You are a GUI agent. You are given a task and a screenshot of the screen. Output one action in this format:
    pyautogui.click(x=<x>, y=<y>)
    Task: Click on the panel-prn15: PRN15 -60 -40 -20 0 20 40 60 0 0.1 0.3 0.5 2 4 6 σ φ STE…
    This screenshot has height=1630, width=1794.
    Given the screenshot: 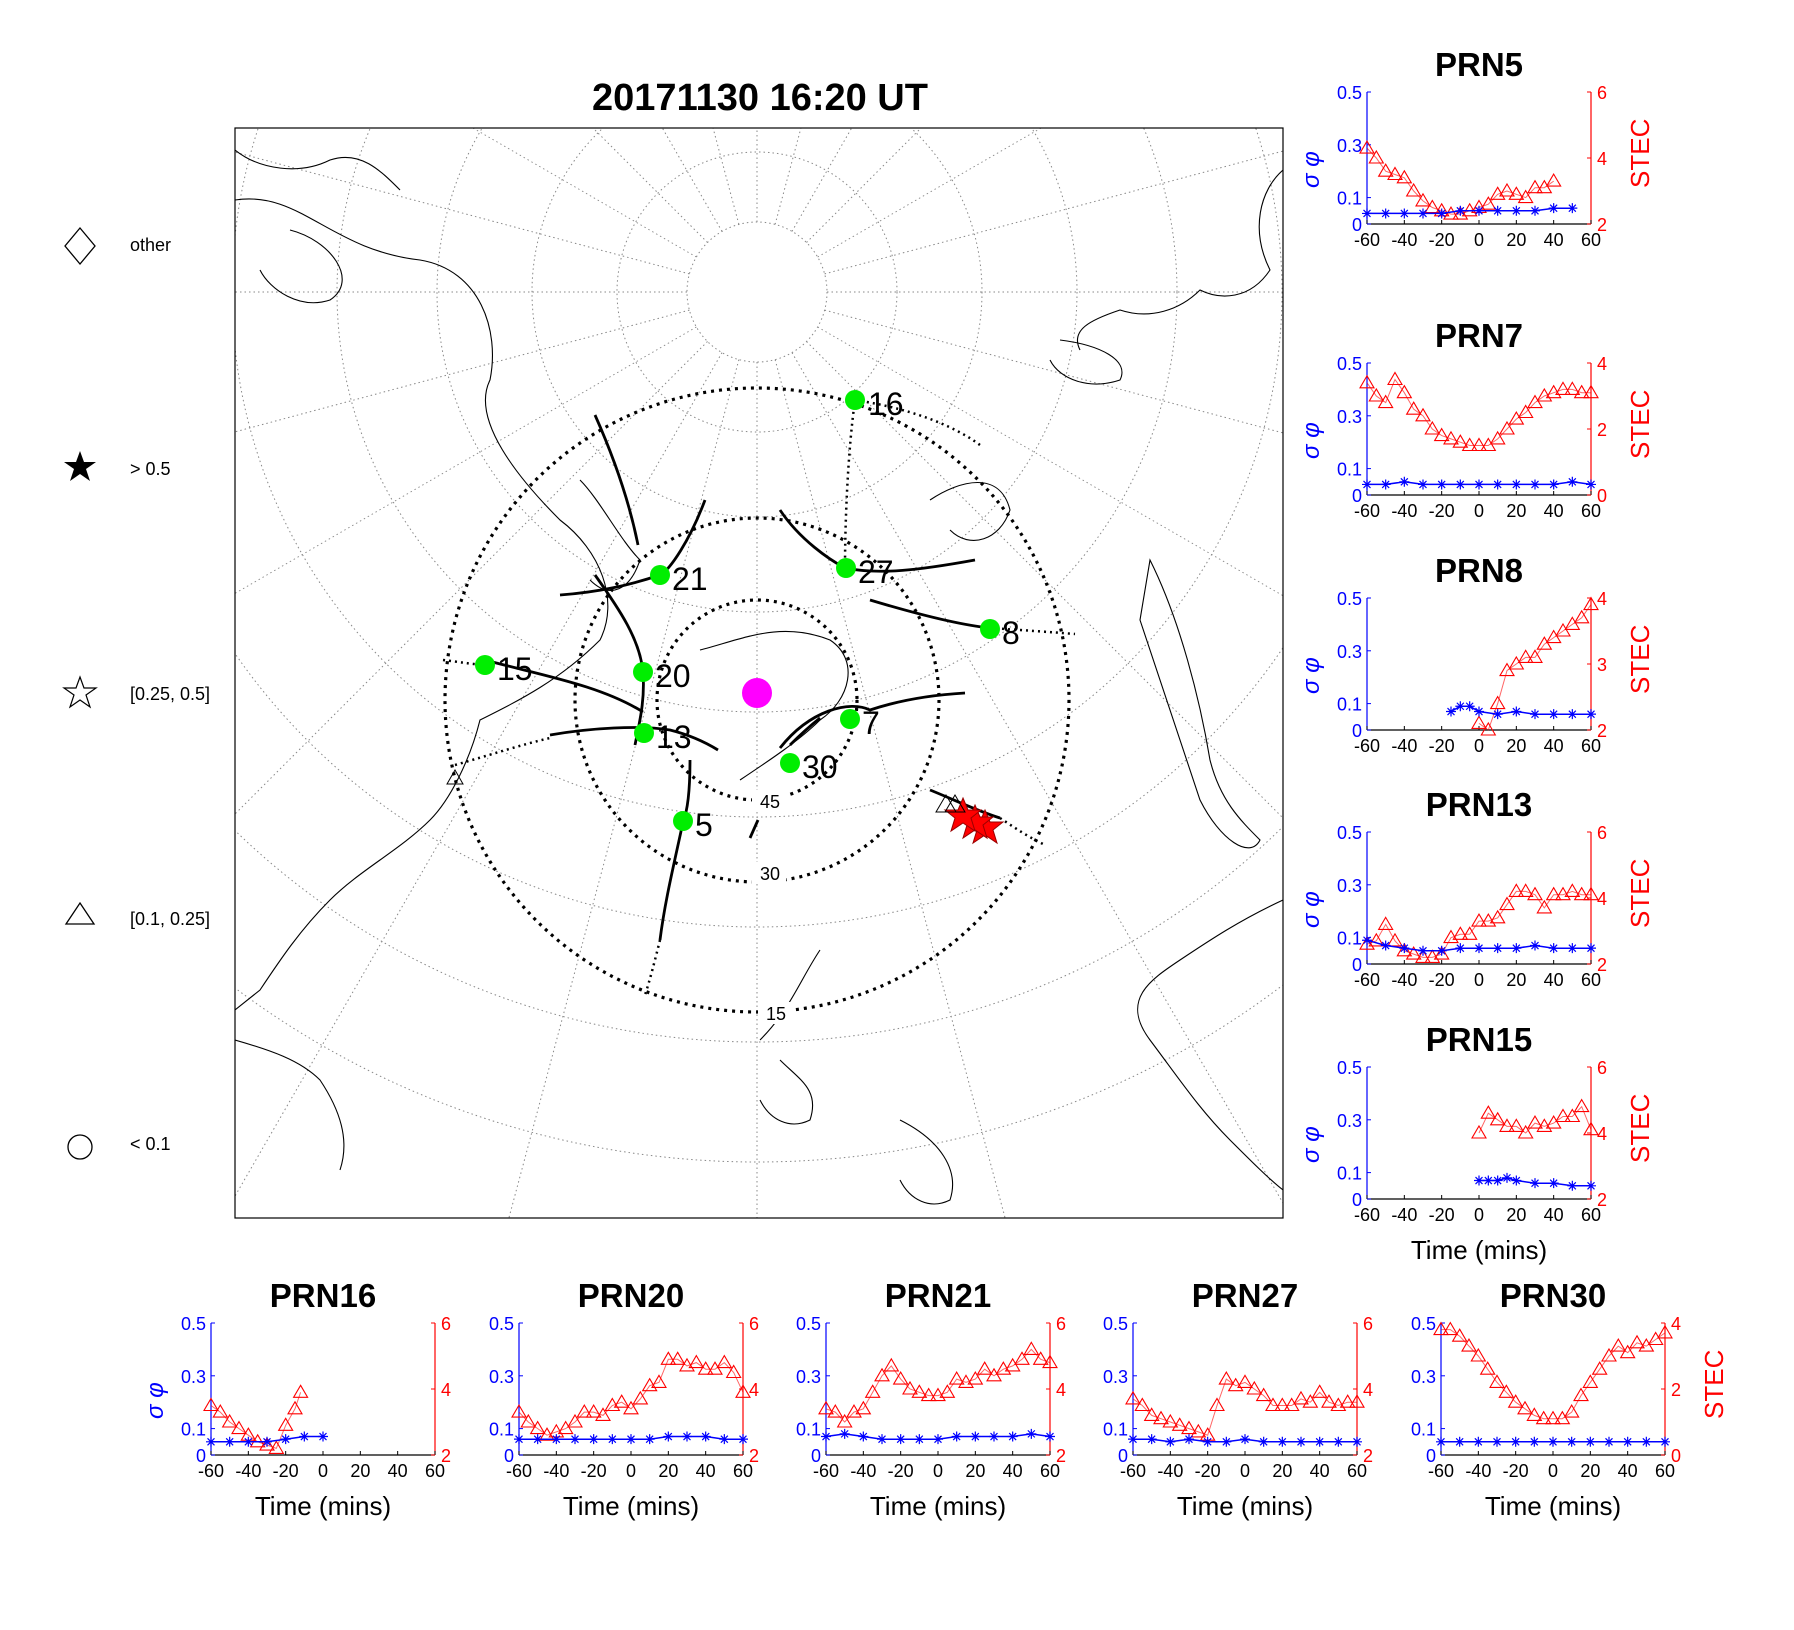 What is the action you would take?
    pyautogui.click(x=1476, y=1143)
    